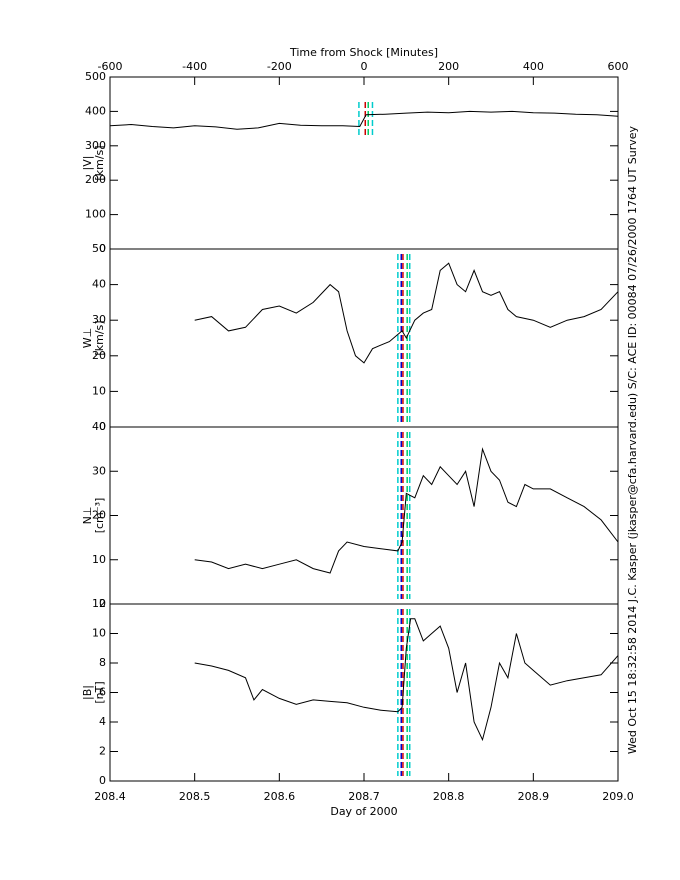 The image size is (680, 880). What do you see at coordinates (87, 692) in the screenshot?
I see `y-label: |B|` at bounding box center [87, 692].